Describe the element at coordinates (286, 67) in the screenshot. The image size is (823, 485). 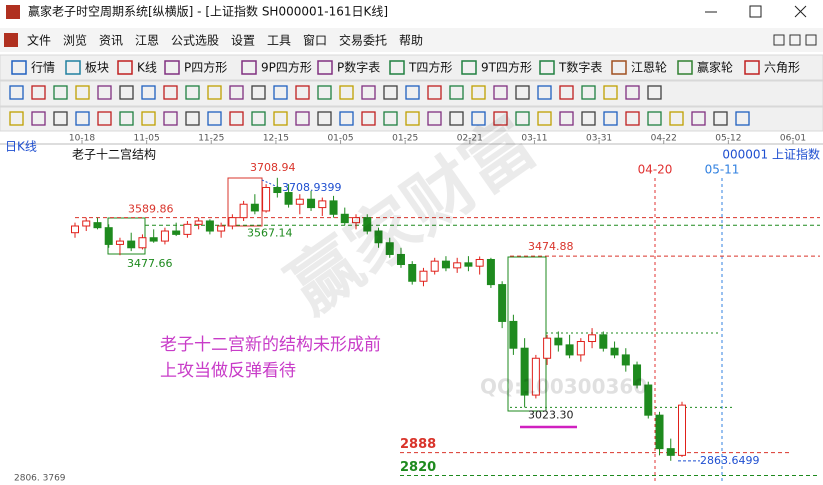
I see `toolbar-label: 9P四方形` at that location.